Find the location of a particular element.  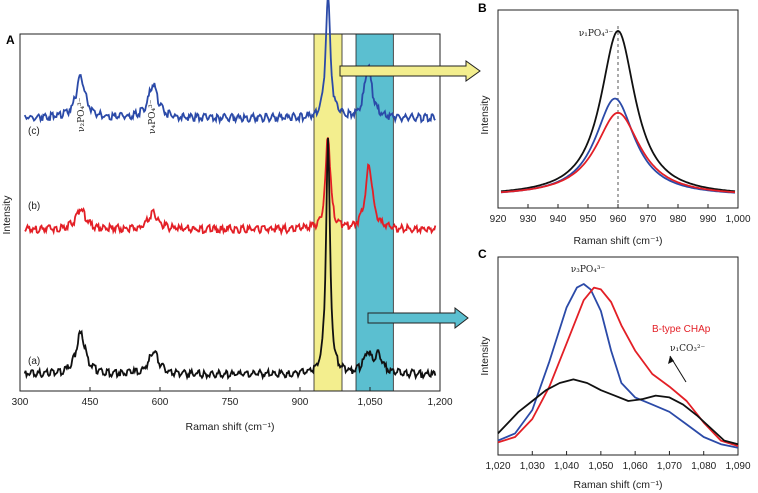

panel-c-tick-label: 1,090 is located at coordinates (737, 466).